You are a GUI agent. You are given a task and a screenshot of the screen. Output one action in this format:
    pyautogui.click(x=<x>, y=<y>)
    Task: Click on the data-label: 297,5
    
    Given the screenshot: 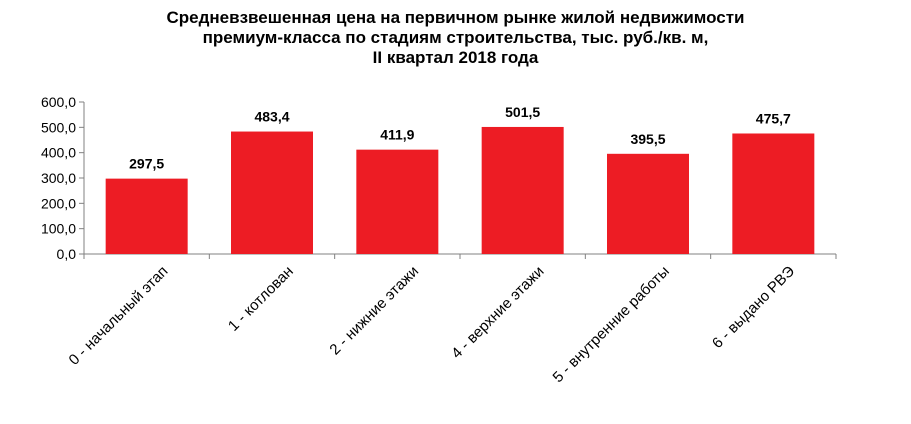 What is the action you would take?
    pyautogui.click(x=146, y=164)
    